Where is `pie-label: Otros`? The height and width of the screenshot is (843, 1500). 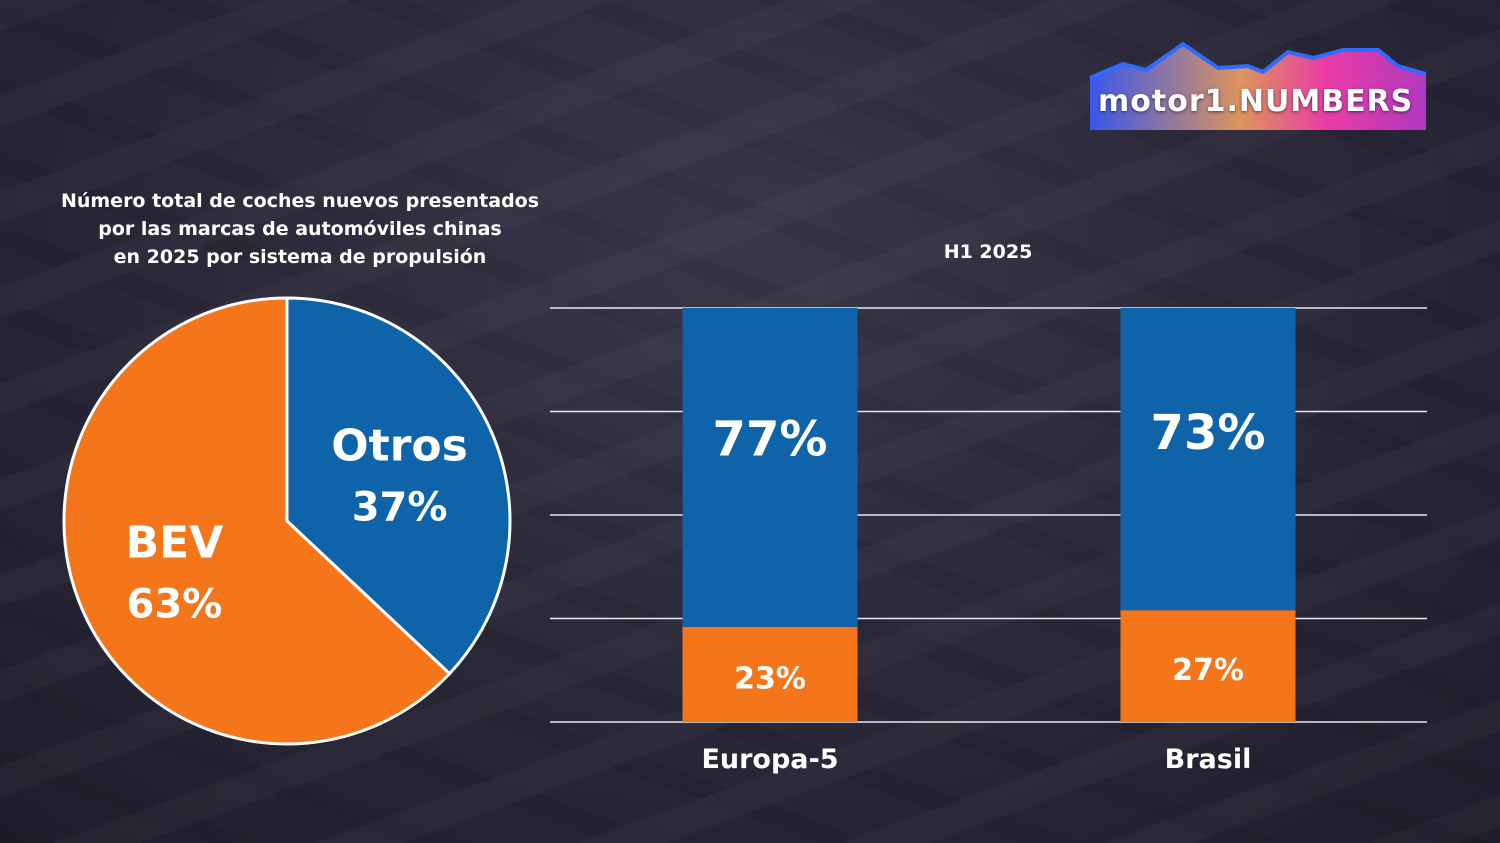 pie-label: Otros is located at coordinates (399, 445).